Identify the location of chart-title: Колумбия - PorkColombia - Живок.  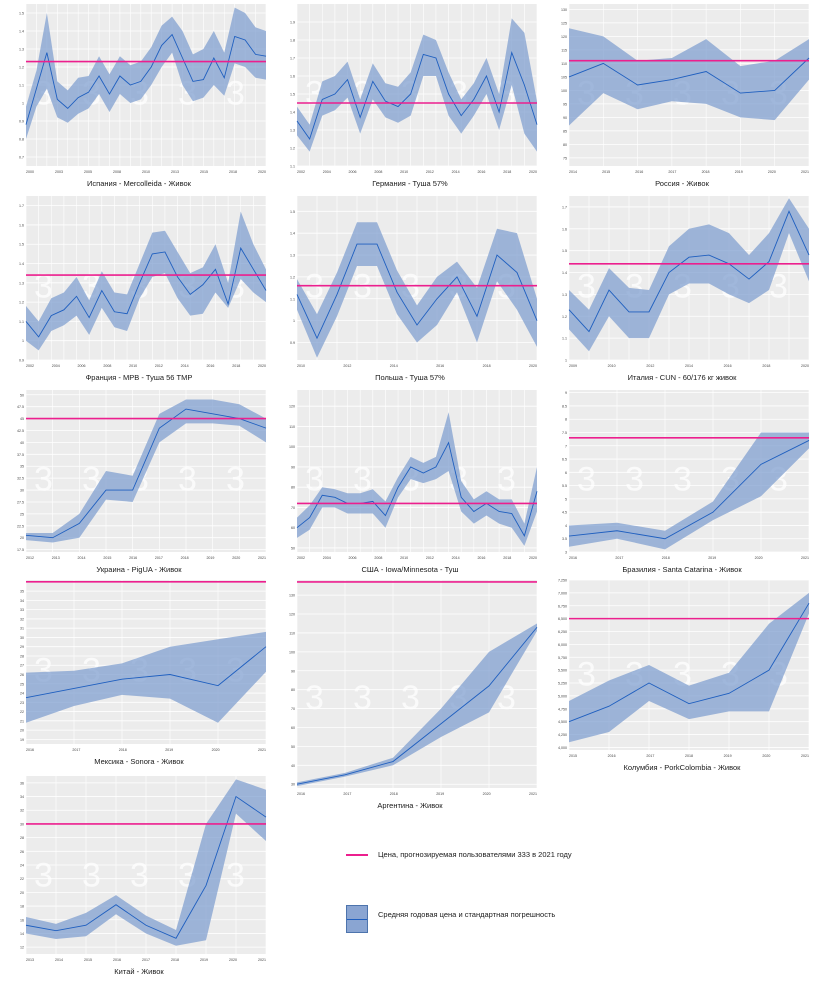
(682, 767).